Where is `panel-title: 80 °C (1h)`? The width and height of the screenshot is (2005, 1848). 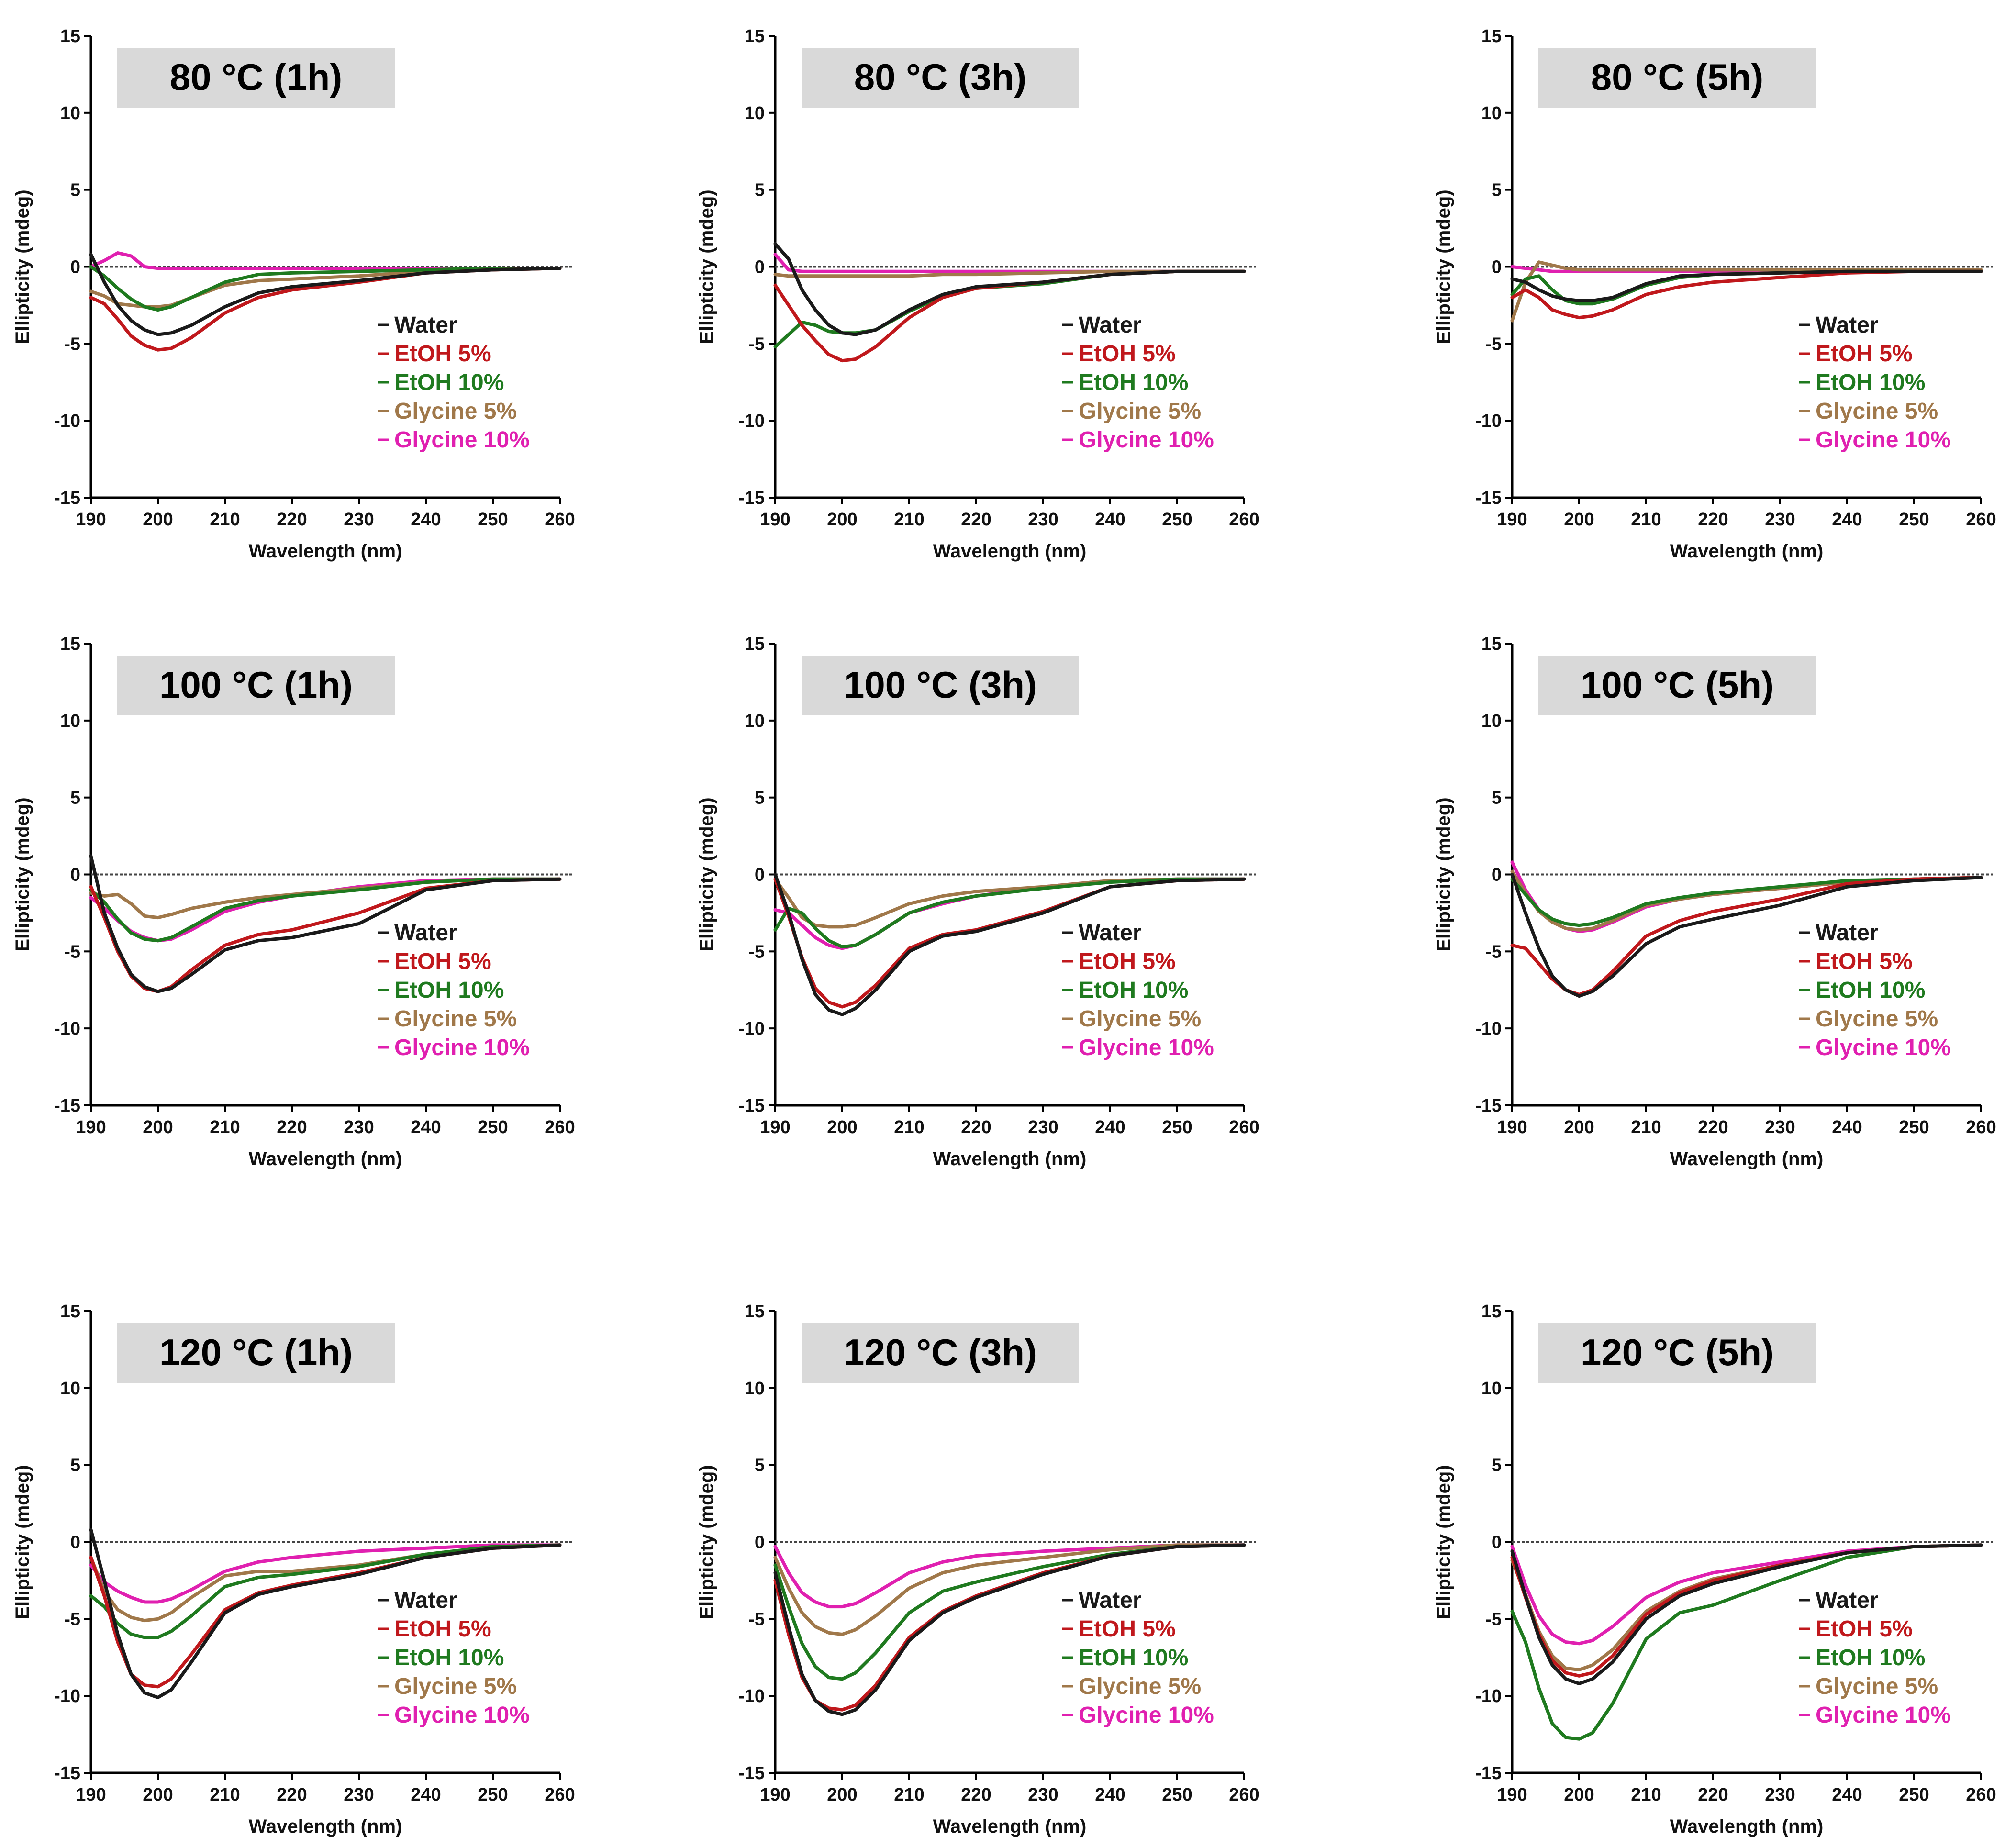 panel-title: 80 °C (1h) is located at coordinates (256, 77).